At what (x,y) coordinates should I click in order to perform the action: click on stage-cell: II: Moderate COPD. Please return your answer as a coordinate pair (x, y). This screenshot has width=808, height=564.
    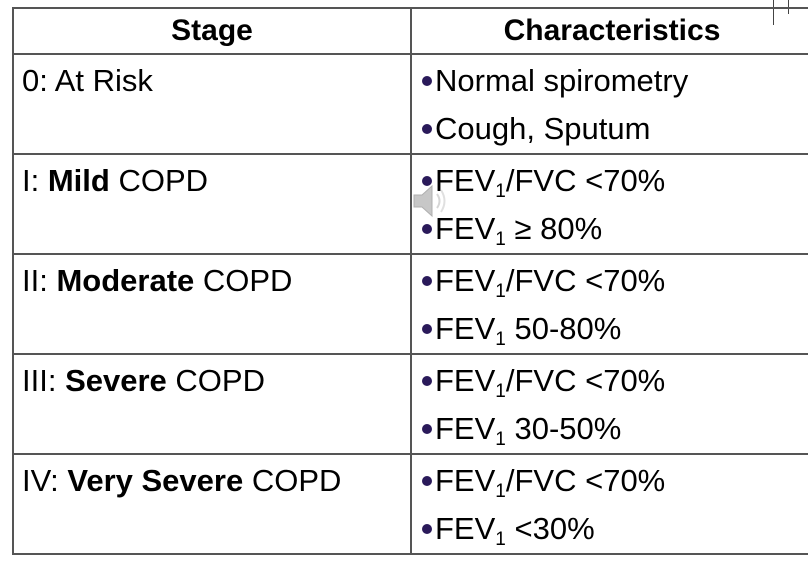
    Looking at the image, I should click on (212, 304).